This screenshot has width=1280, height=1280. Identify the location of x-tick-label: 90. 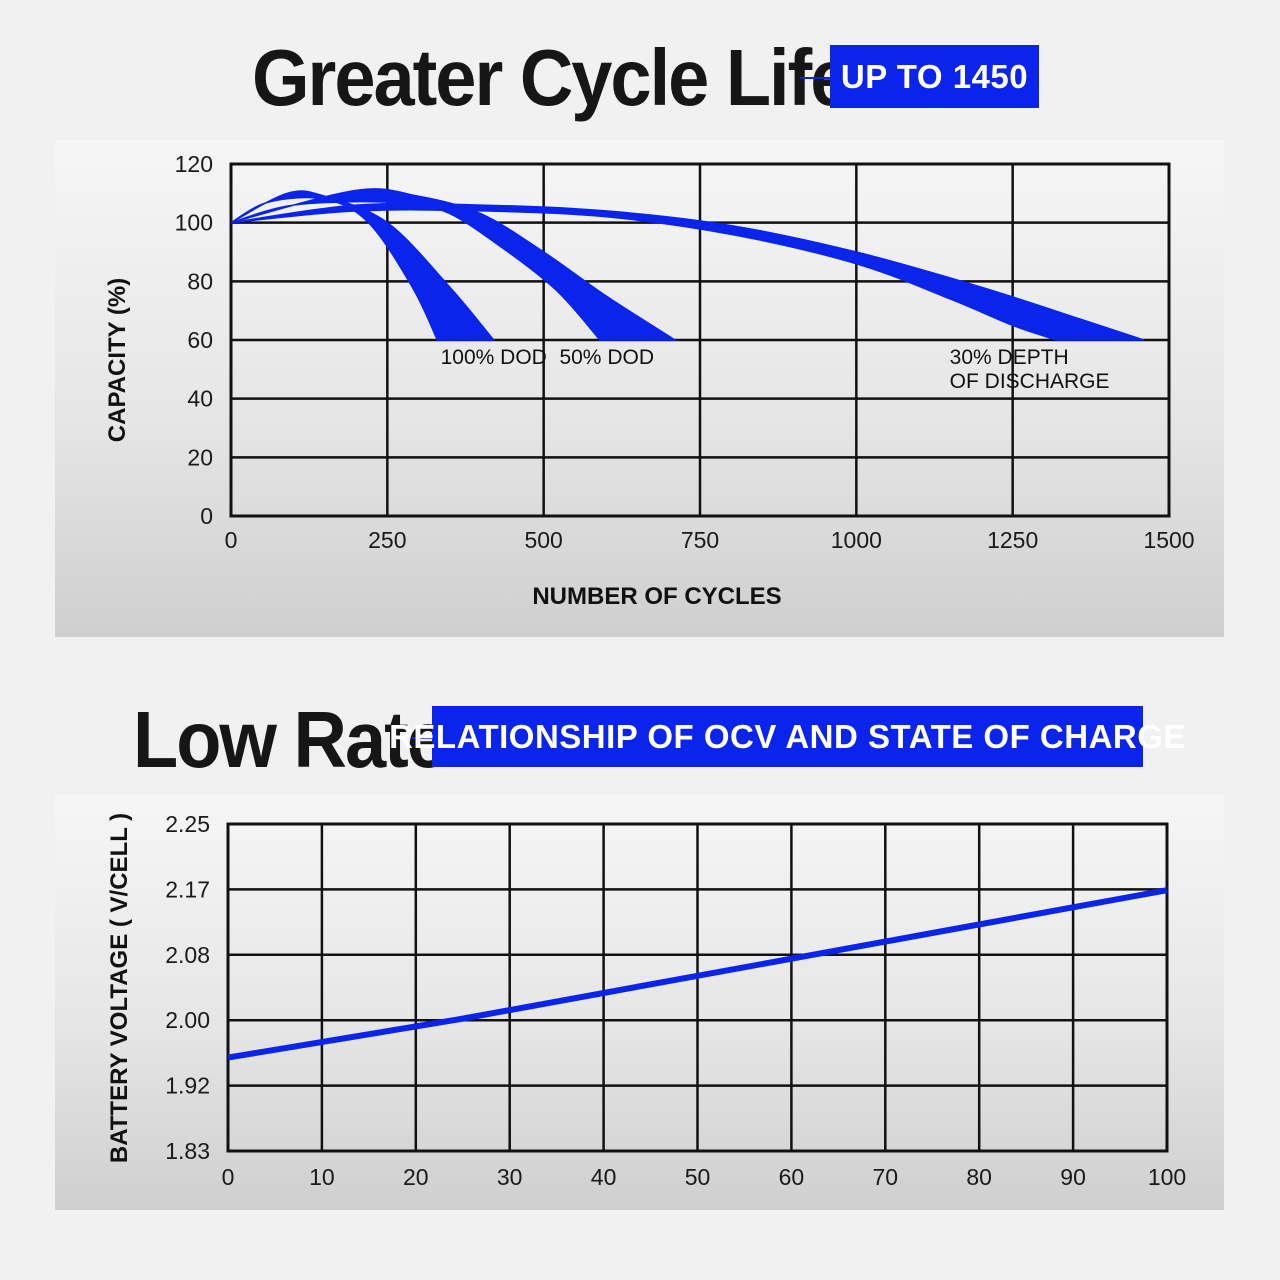
(1073, 1177).